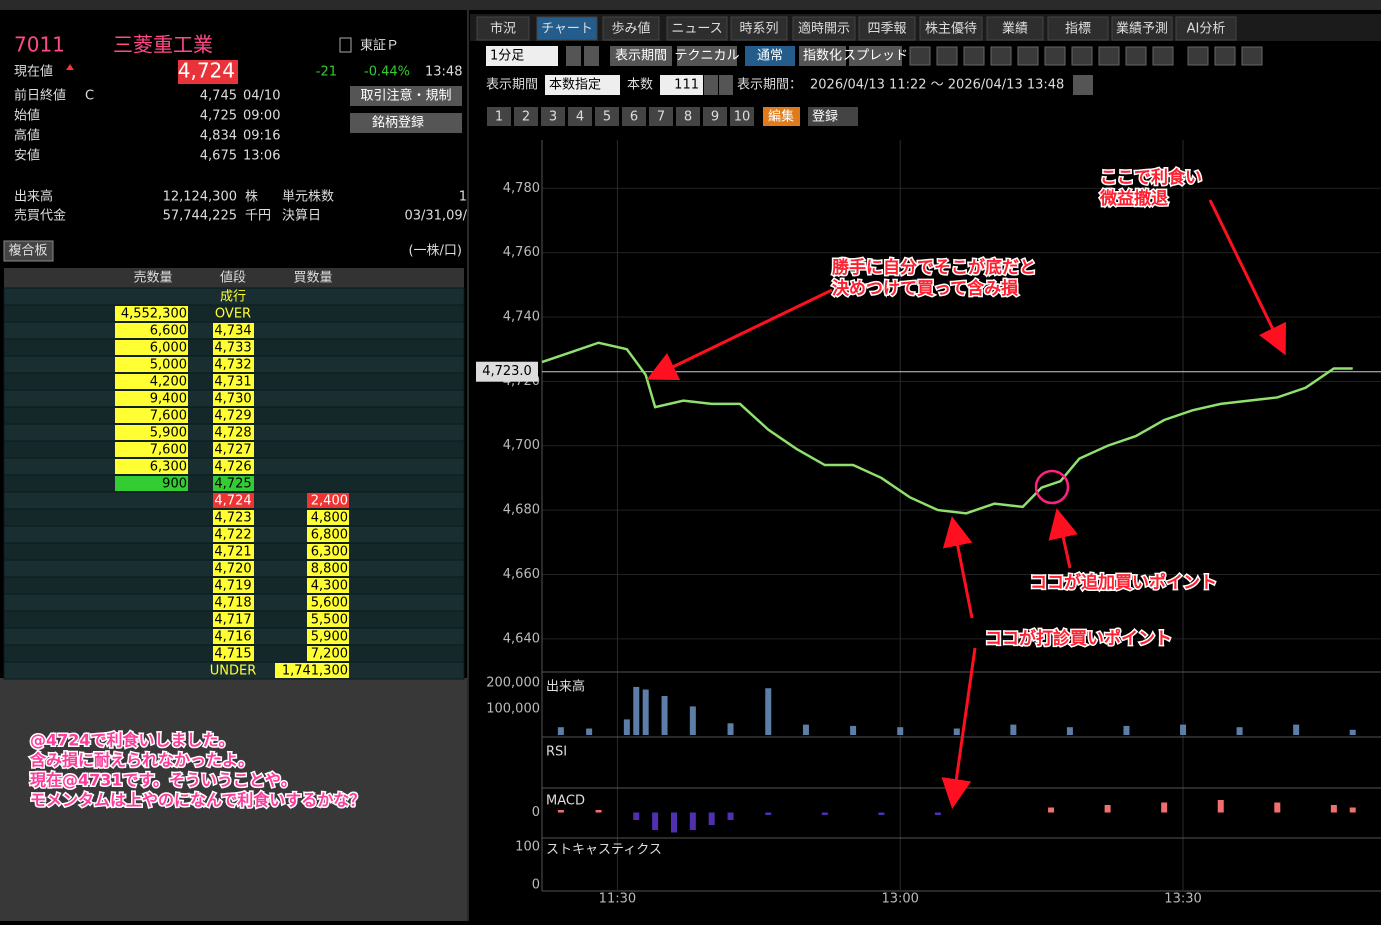  I want to click on page-label: 1, so click(499, 117).